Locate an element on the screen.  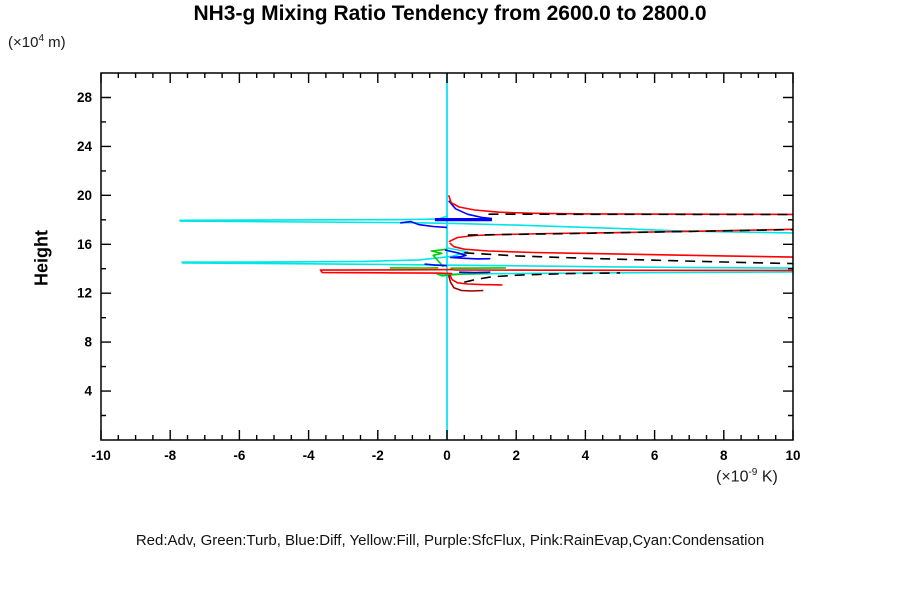
series-turb-center-spike is located at coordinates (439, 258).